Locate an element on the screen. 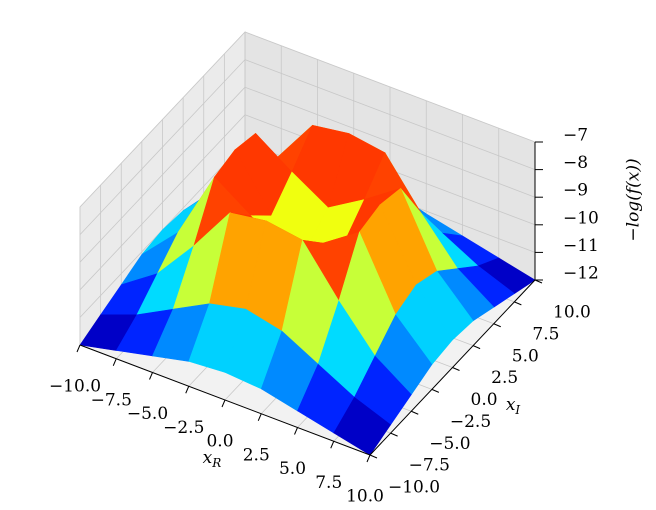 The image size is (656, 510). x-tick-label: 10.0 is located at coordinates (365, 497).